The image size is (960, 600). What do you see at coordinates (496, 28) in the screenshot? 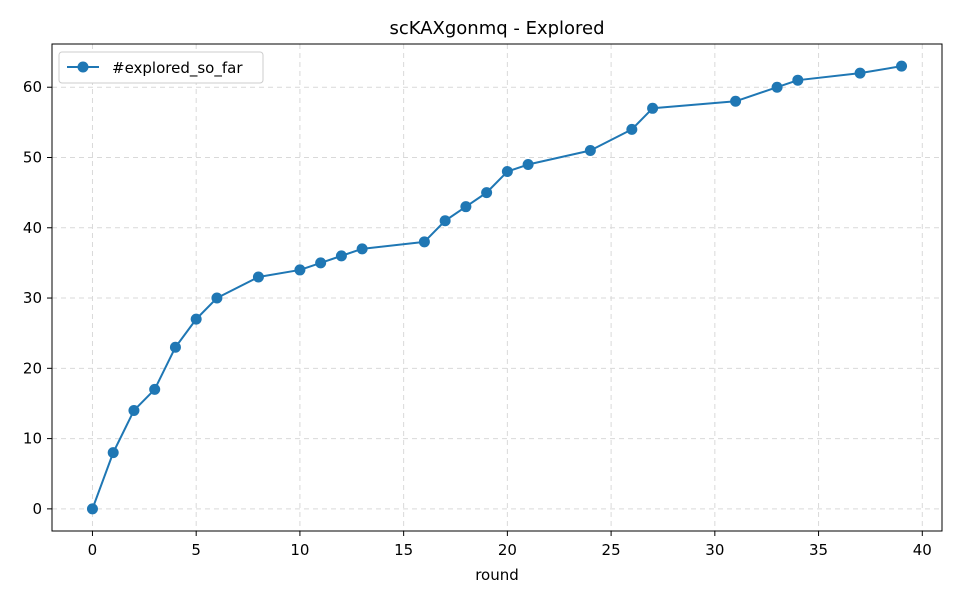
I see `chart-title: scKAXgonmq - Explored` at bounding box center [496, 28].